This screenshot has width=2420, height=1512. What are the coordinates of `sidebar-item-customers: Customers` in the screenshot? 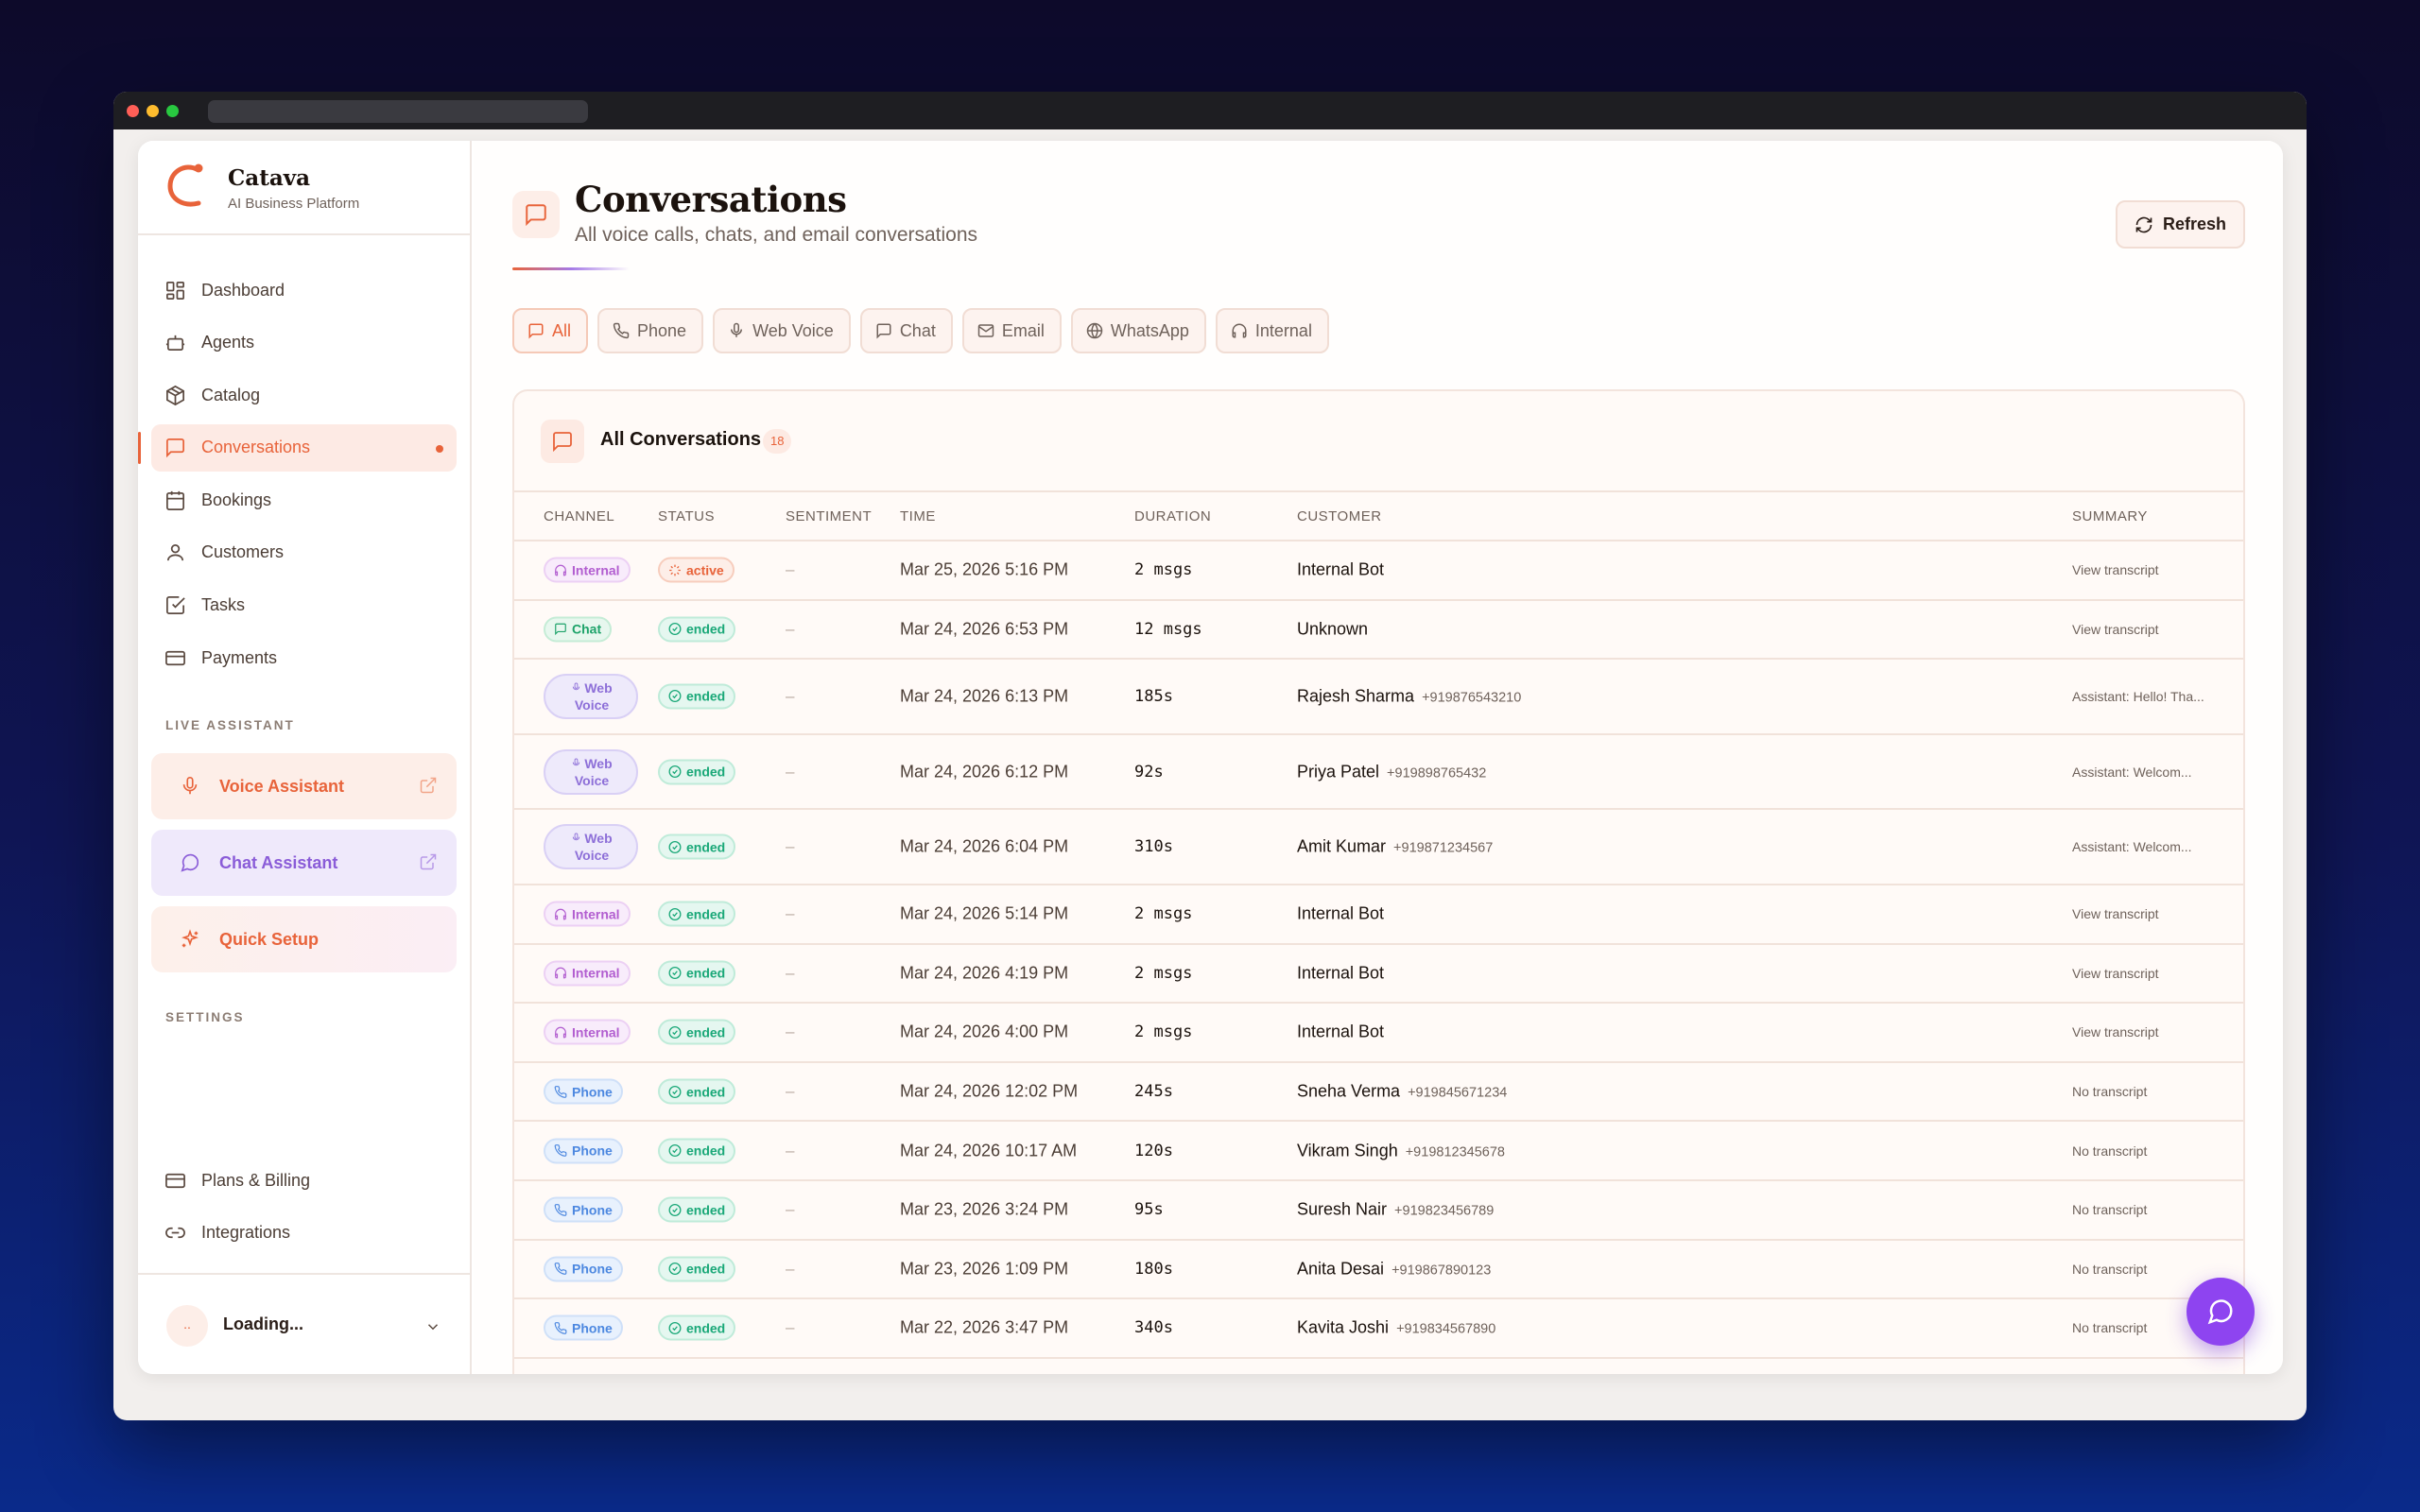 It's located at (304, 552).